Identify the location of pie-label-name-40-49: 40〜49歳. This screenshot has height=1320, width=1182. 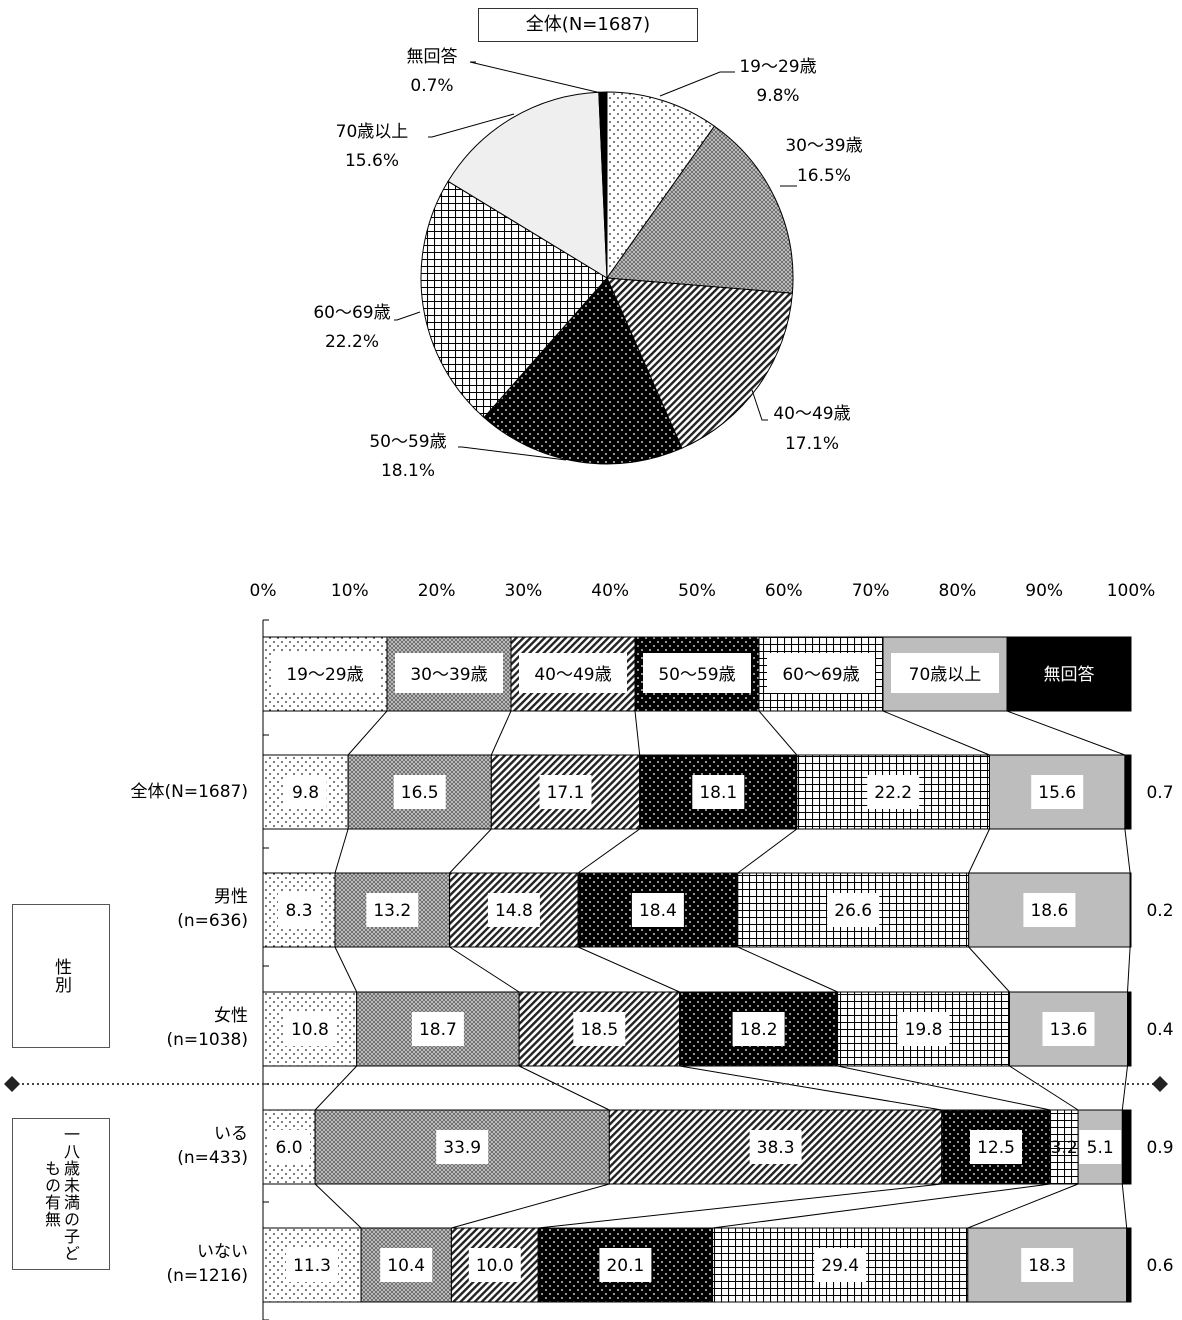
(811, 414).